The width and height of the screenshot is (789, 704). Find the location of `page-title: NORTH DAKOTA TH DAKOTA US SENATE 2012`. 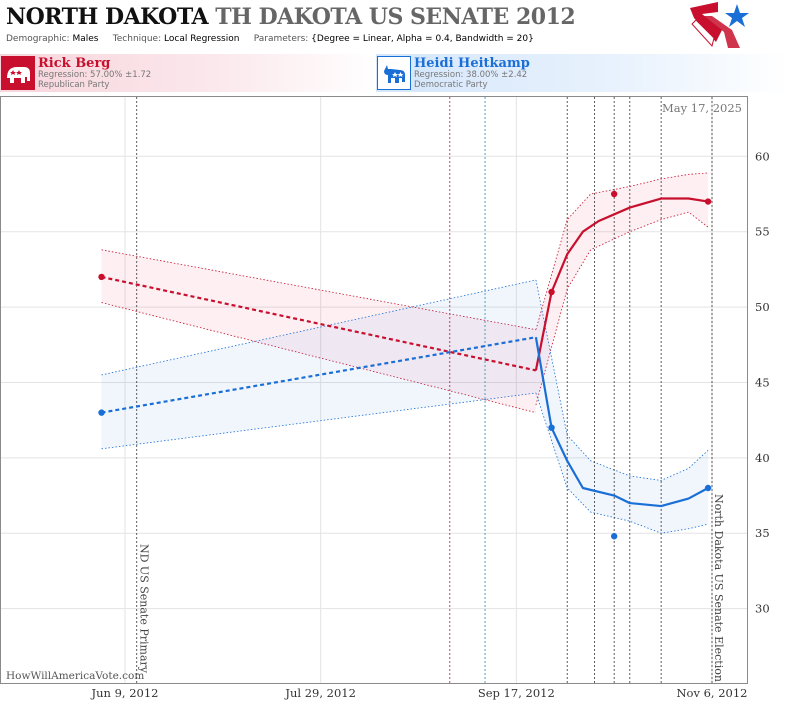

page-title: NORTH DAKOTA TH DAKOTA US SENATE 2012 is located at coordinates (291, 17).